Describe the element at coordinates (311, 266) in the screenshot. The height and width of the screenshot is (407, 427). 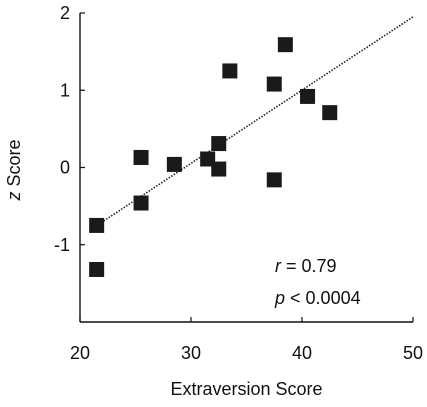
I see `correlation-value: = 0.79` at that location.